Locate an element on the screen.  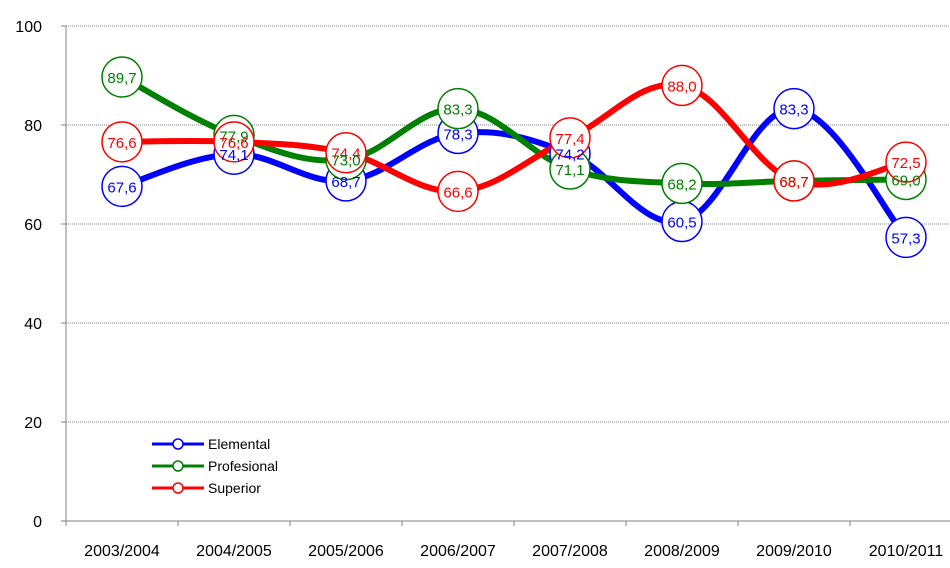
data-label-profesional: 71,1 is located at coordinates (569, 170).